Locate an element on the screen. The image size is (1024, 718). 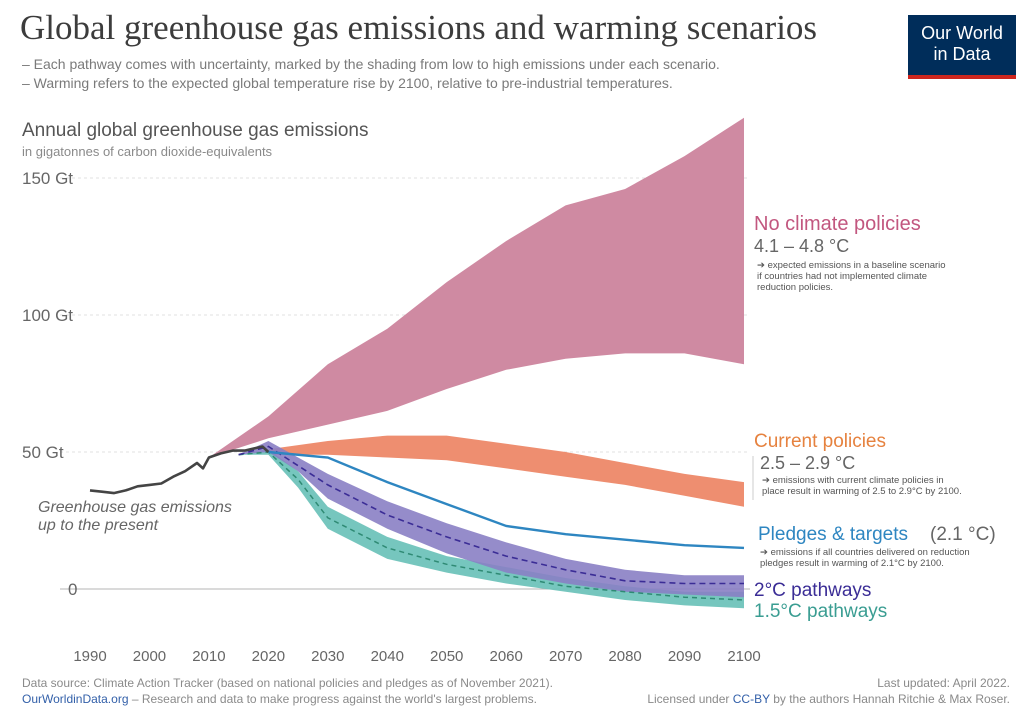
y-tick-label-100: 100 Gt is located at coordinates (47, 315).